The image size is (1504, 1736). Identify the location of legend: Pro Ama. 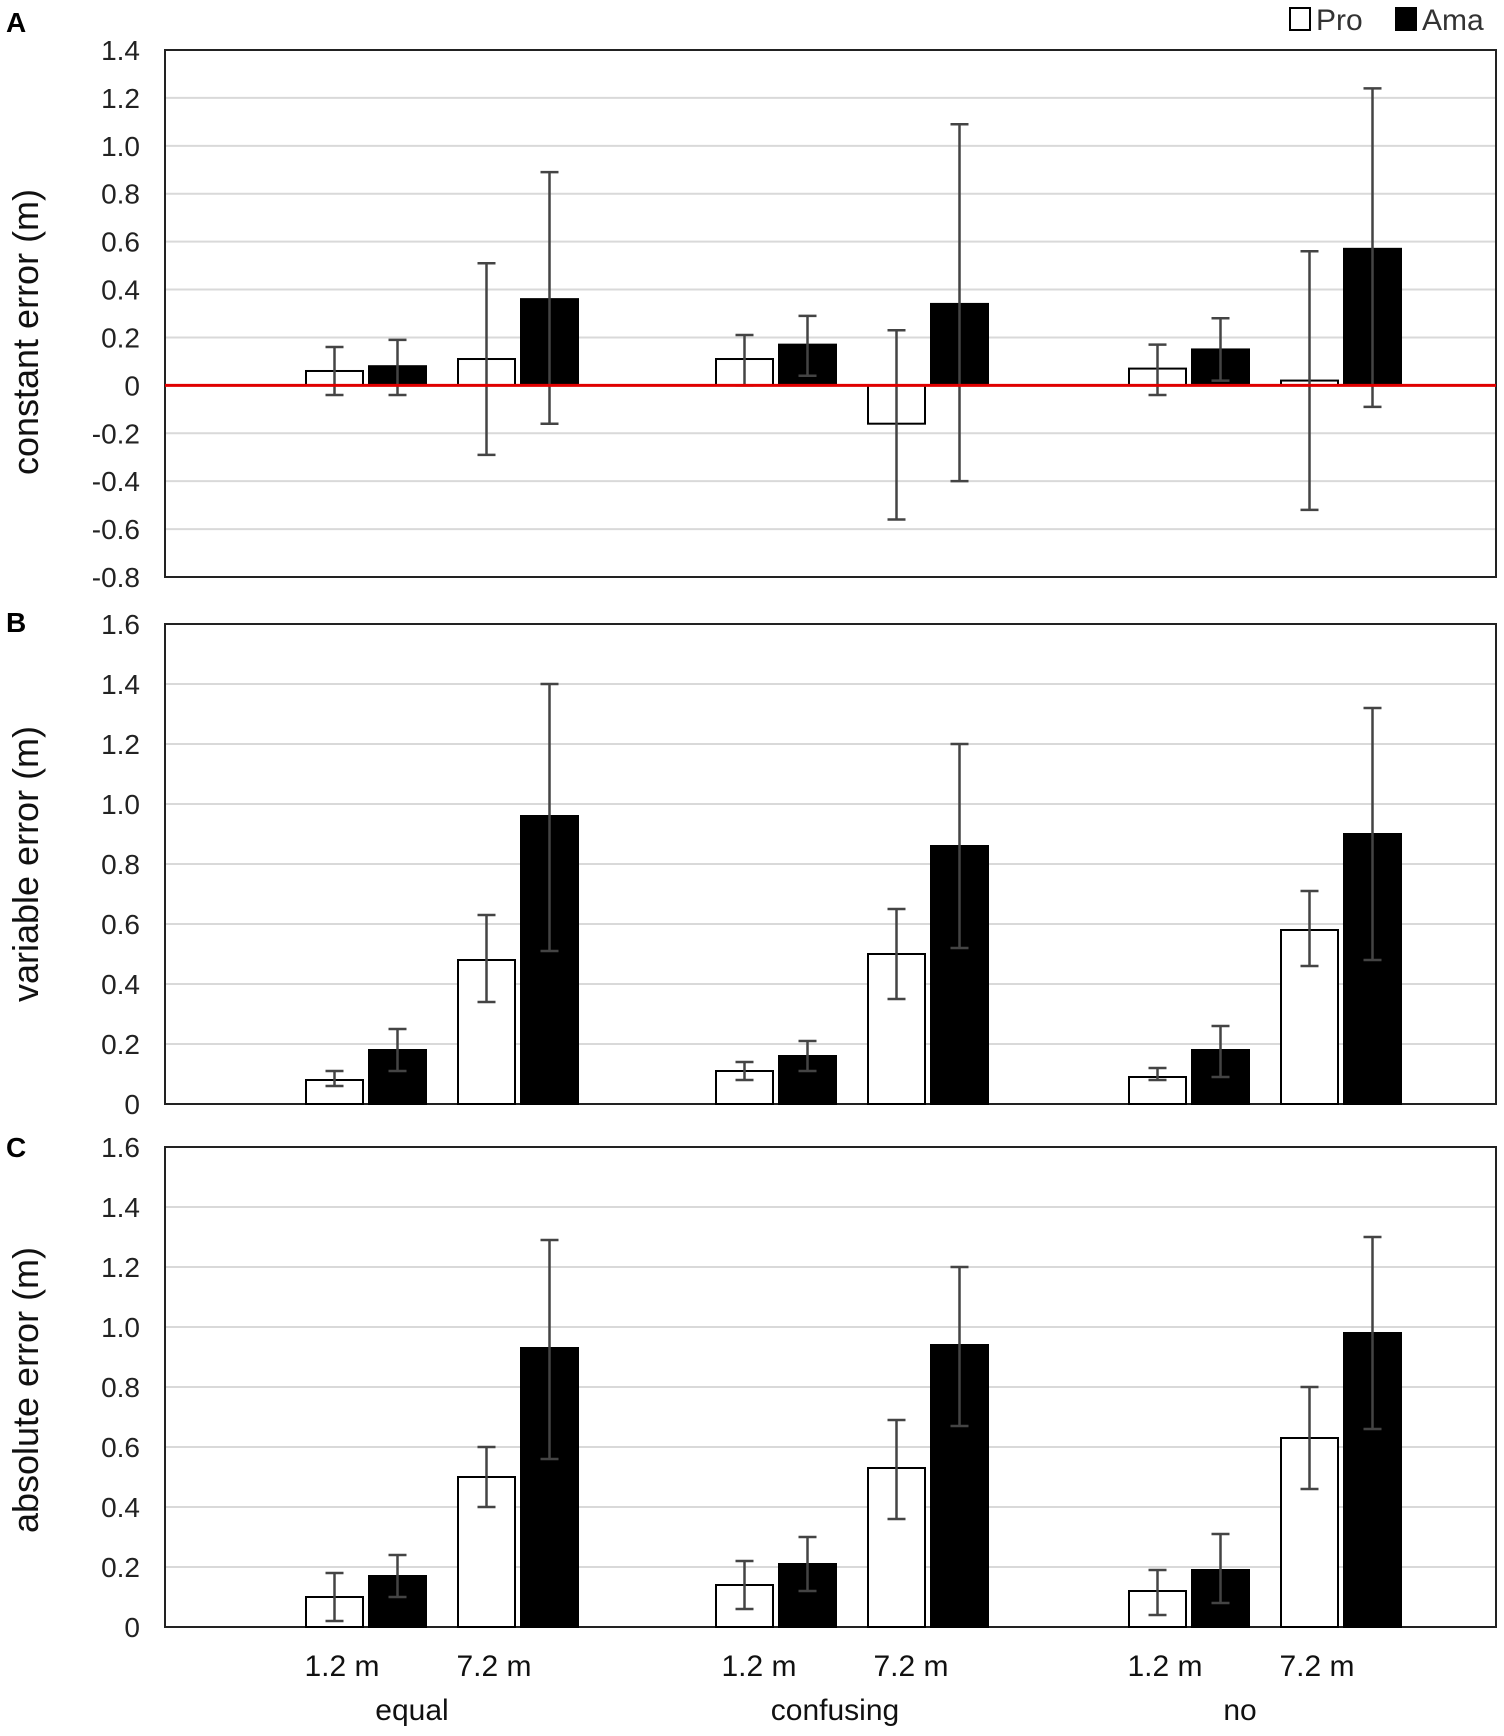
(1386, 20).